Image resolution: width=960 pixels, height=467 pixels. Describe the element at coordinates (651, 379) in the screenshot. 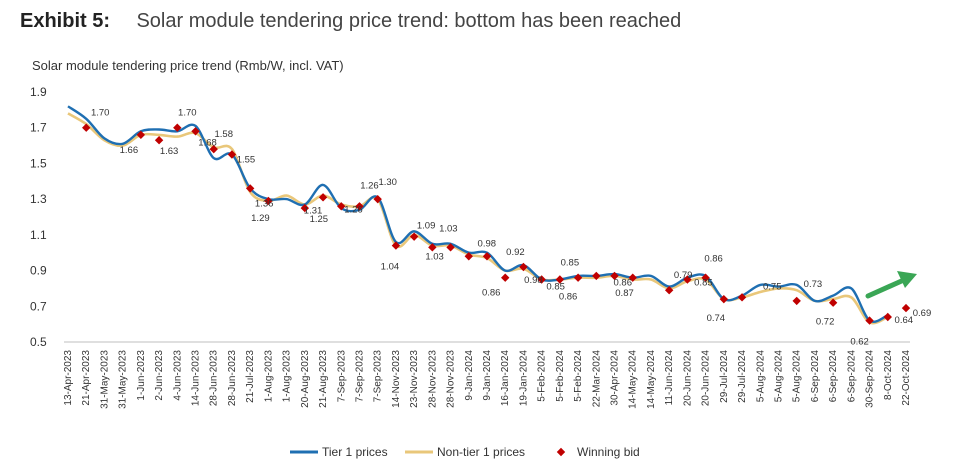

I see `x-tick-label: 14-May-2024` at that location.